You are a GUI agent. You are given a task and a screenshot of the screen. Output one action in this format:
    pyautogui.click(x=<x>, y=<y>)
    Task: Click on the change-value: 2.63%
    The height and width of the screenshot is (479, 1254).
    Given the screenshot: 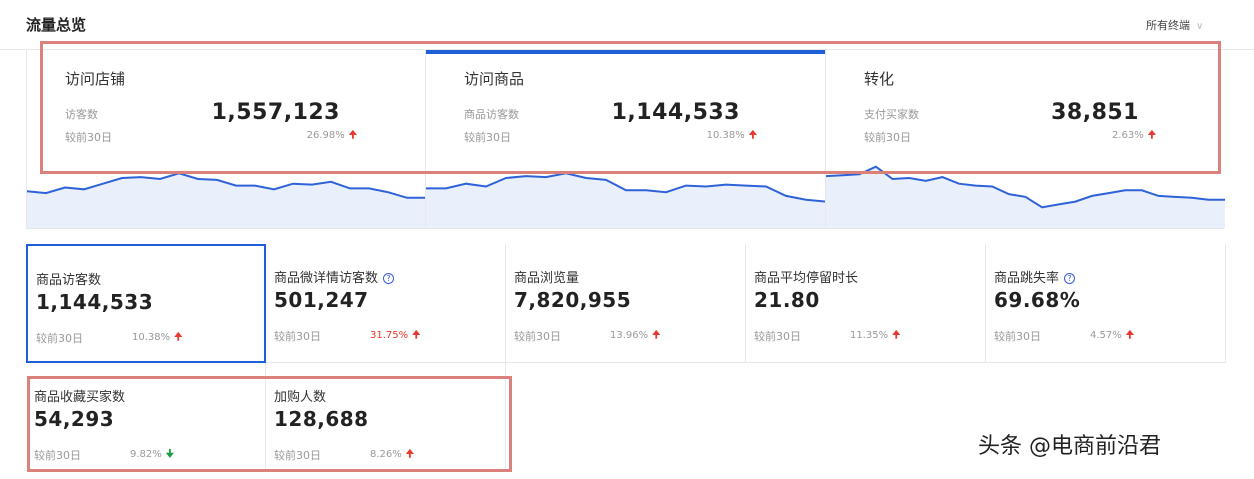 What is the action you would take?
    pyautogui.click(x=1127, y=135)
    